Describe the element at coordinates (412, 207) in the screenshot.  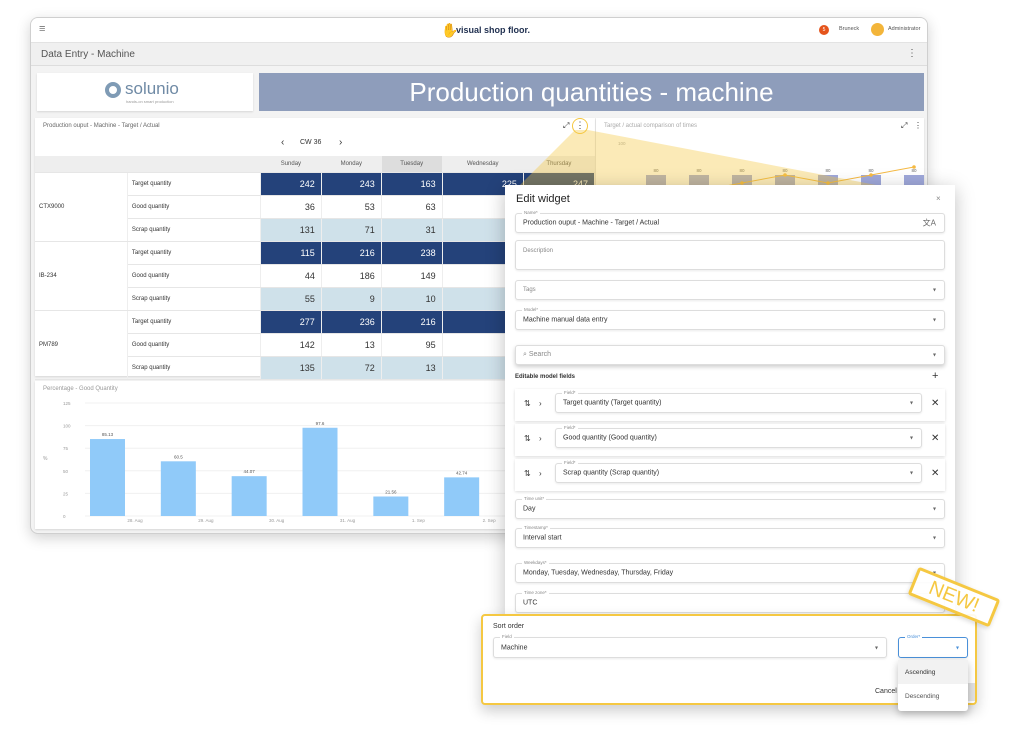
I see `quantity-cell: 63` at that location.